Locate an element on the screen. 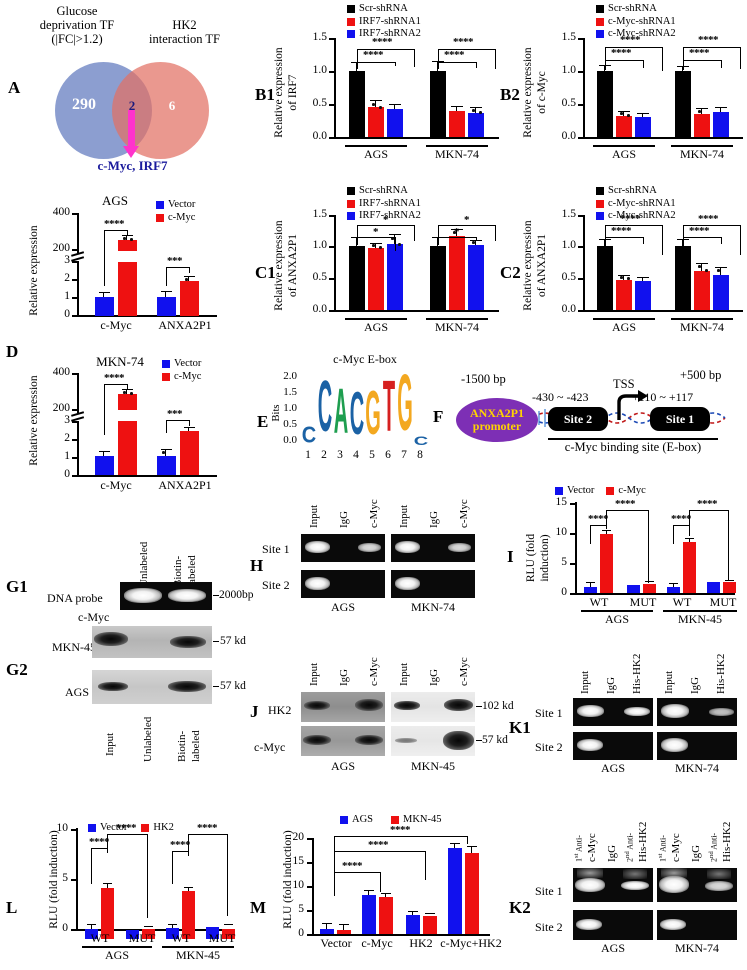 The width and height of the screenshot is (747, 970). y-tick-label: 2 is located at coordinates (67, 278).